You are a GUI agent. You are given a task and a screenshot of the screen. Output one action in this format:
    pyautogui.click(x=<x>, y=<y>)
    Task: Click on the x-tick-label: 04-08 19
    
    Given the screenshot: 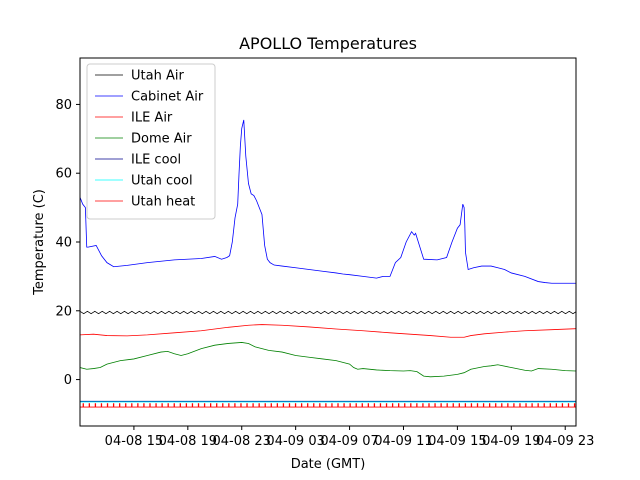 What is the action you would take?
    pyautogui.click(x=188, y=441)
    